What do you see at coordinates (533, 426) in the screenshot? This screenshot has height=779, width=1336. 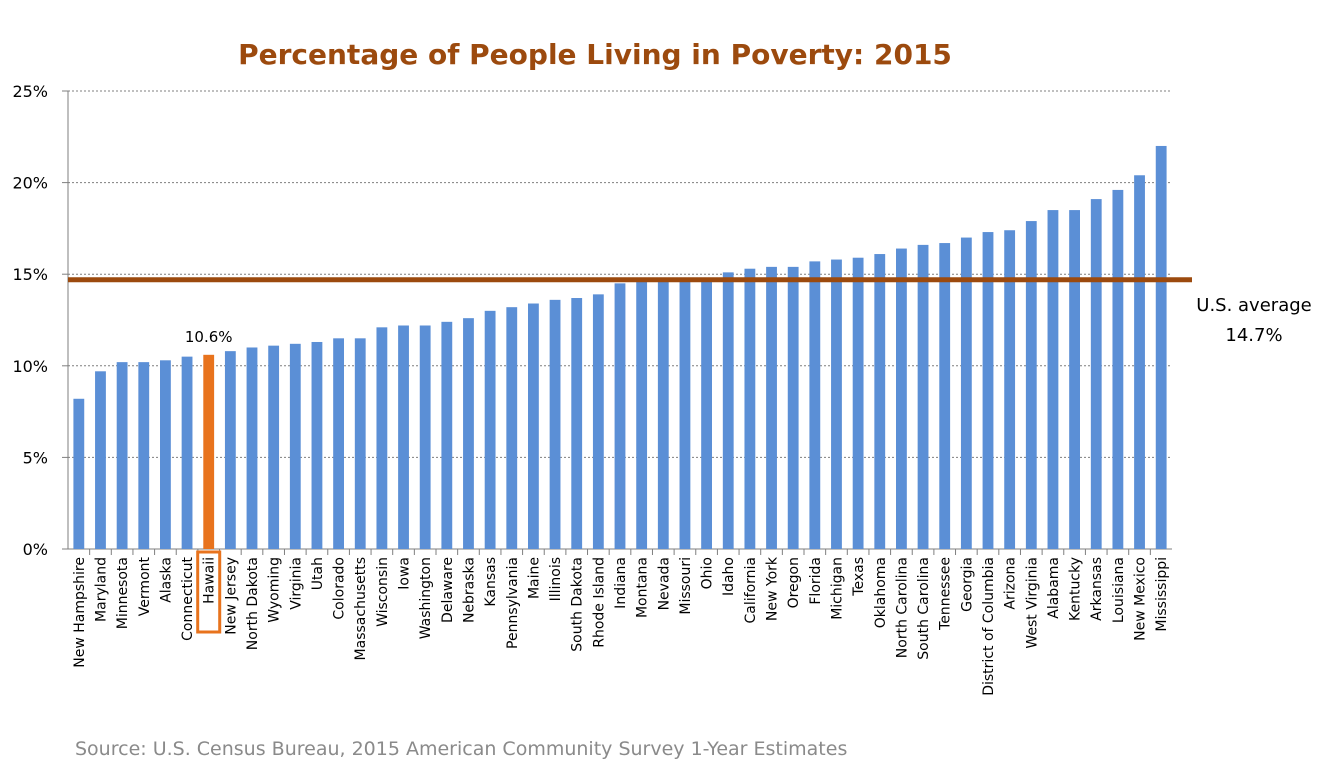 I see `bar-maine` at bounding box center [533, 426].